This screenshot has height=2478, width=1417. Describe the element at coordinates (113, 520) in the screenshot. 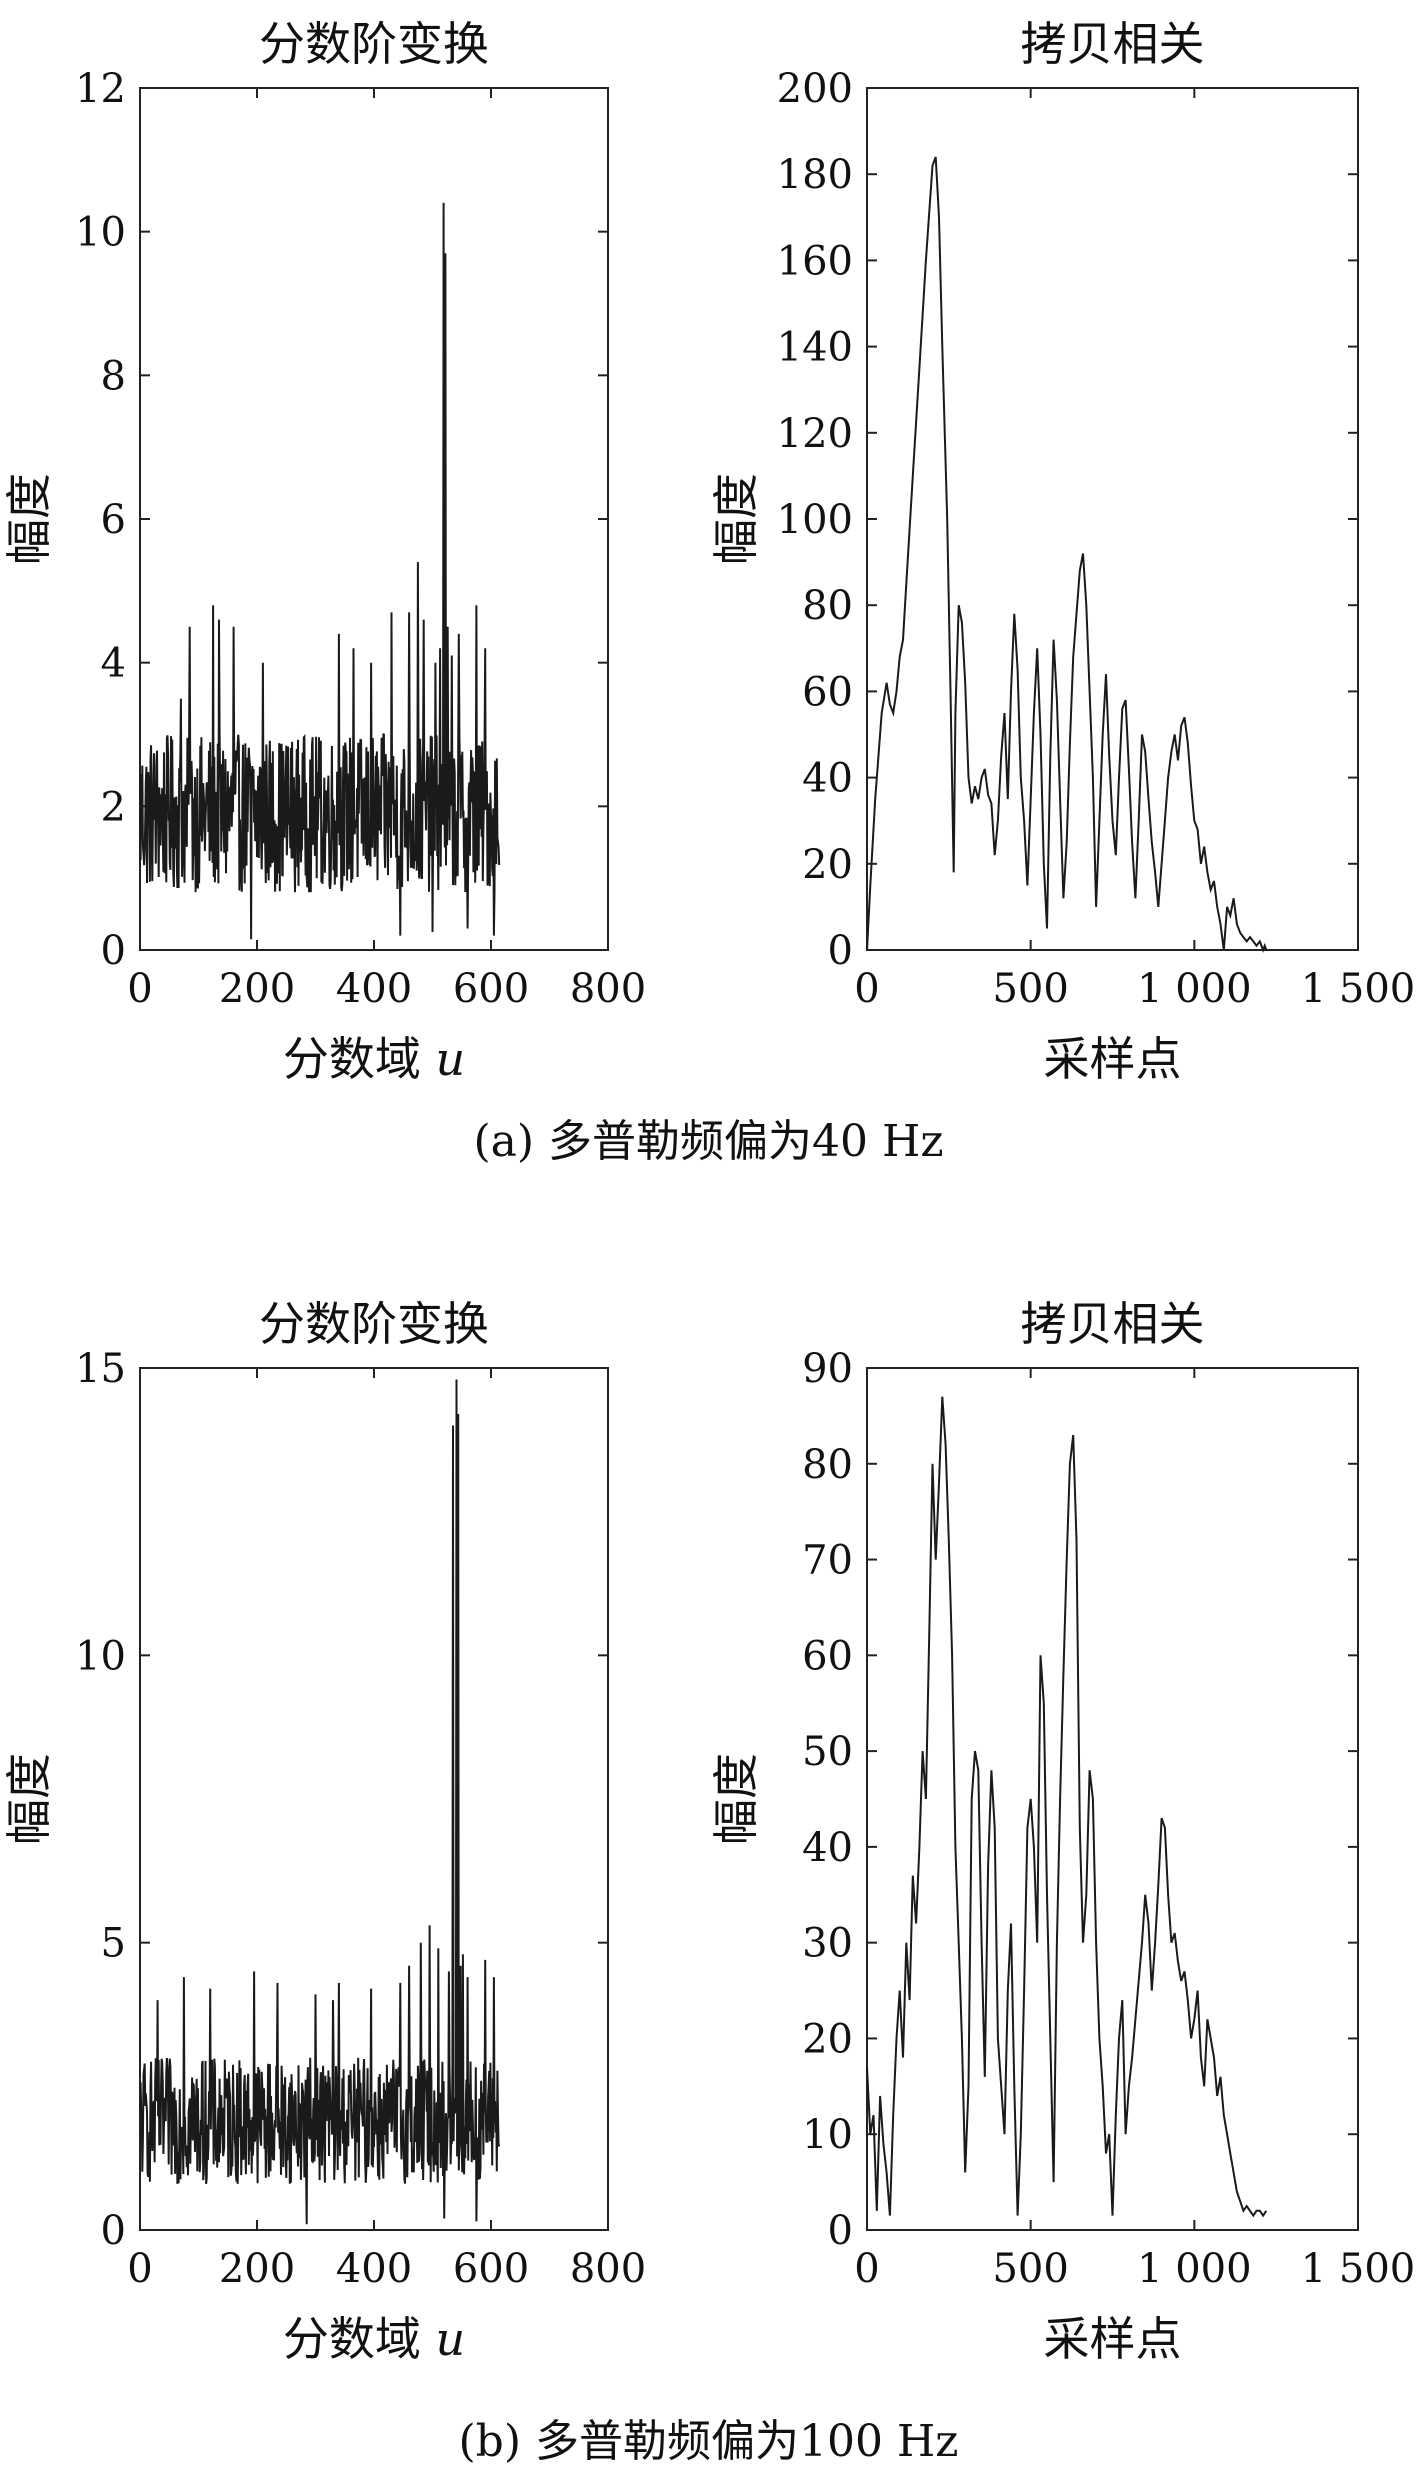

I see `y-tick-label: 6` at that location.